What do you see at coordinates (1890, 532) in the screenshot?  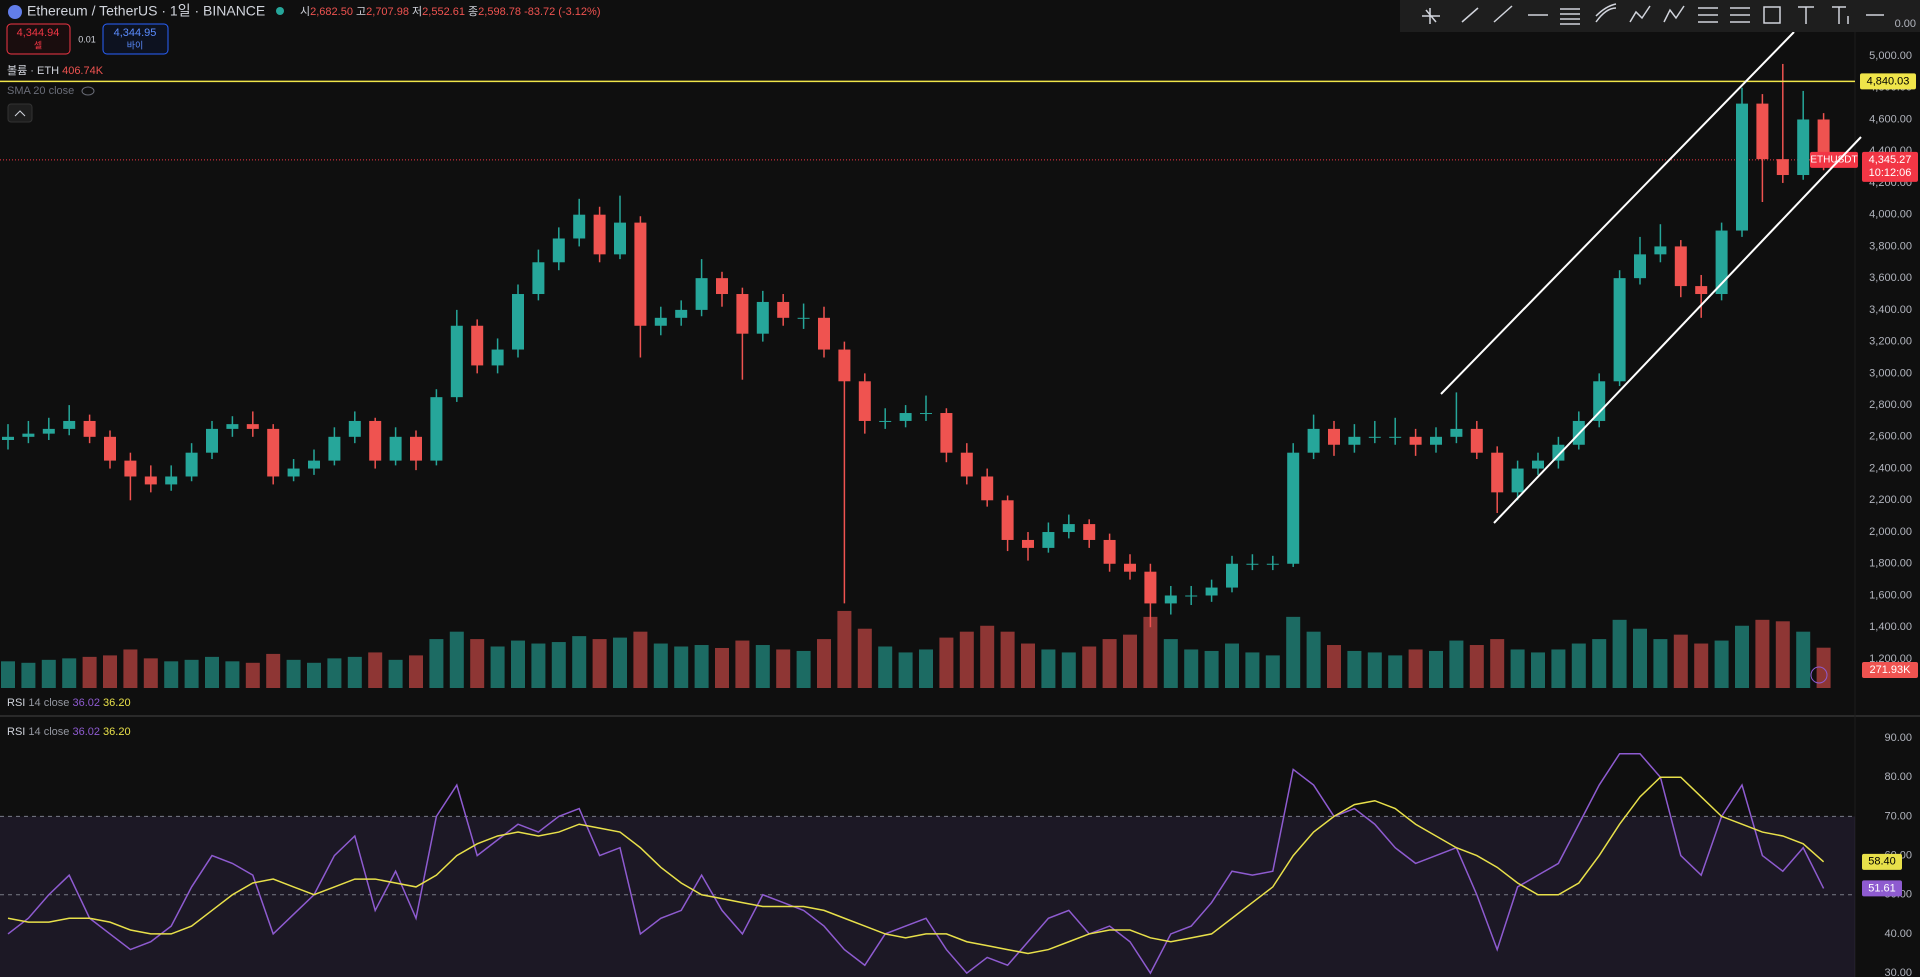 I see `y-tick-label: 2,000.00` at bounding box center [1890, 532].